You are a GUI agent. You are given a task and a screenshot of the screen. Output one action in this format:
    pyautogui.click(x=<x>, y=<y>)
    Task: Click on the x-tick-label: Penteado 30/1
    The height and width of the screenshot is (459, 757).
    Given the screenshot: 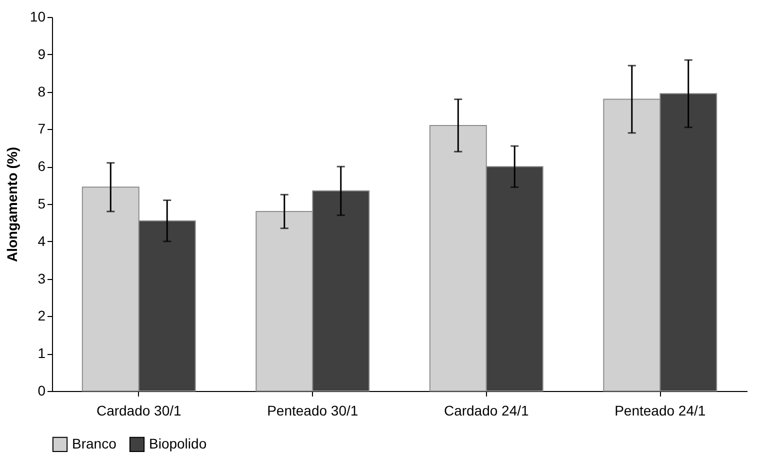 What is the action you would take?
    pyautogui.click(x=312, y=410)
    